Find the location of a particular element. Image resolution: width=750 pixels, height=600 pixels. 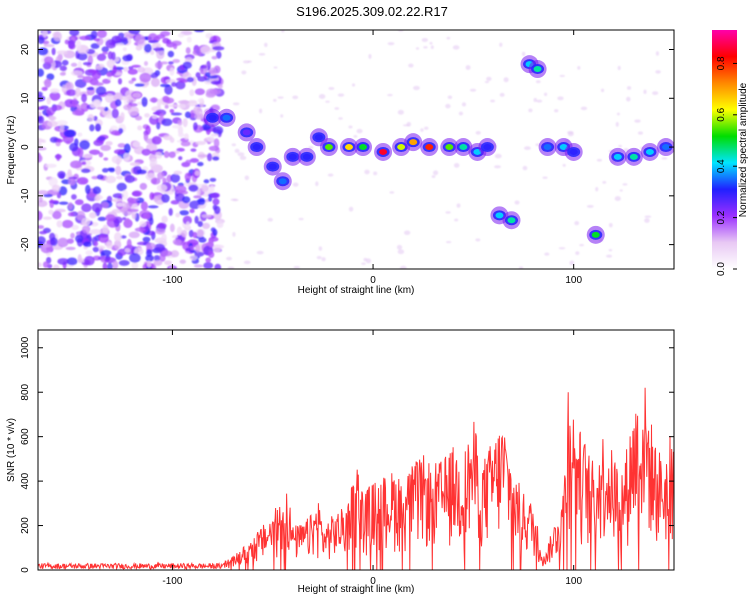

spectrogram-y-tick-label: -20 is located at coordinates (25, 244).